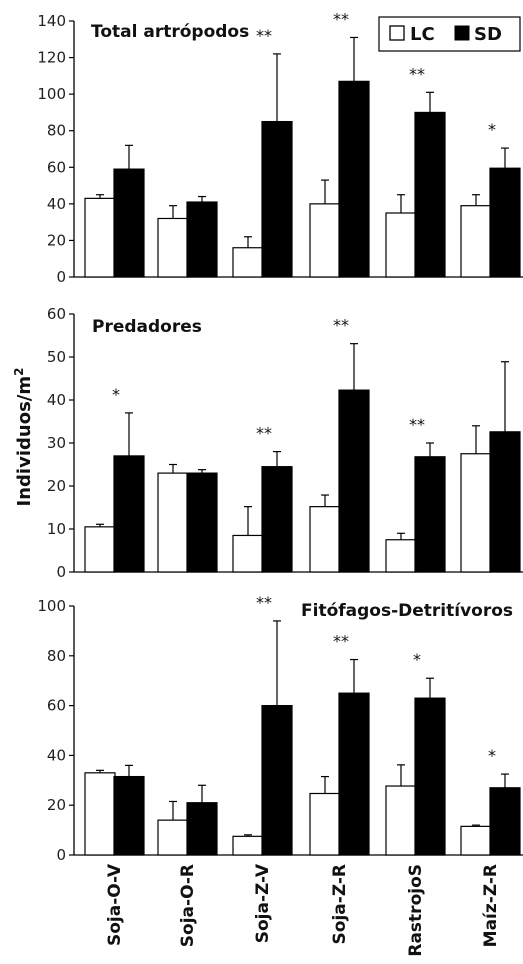 The image size is (523, 964). I want to click on legend-swatch-sd, so click(462, 33).